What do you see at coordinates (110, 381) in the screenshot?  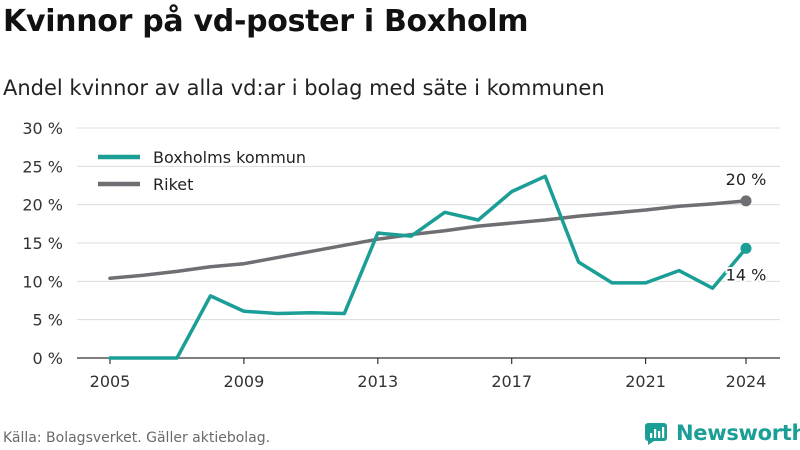 I see `x-tick-label: 2005` at bounding box center [110, 381].